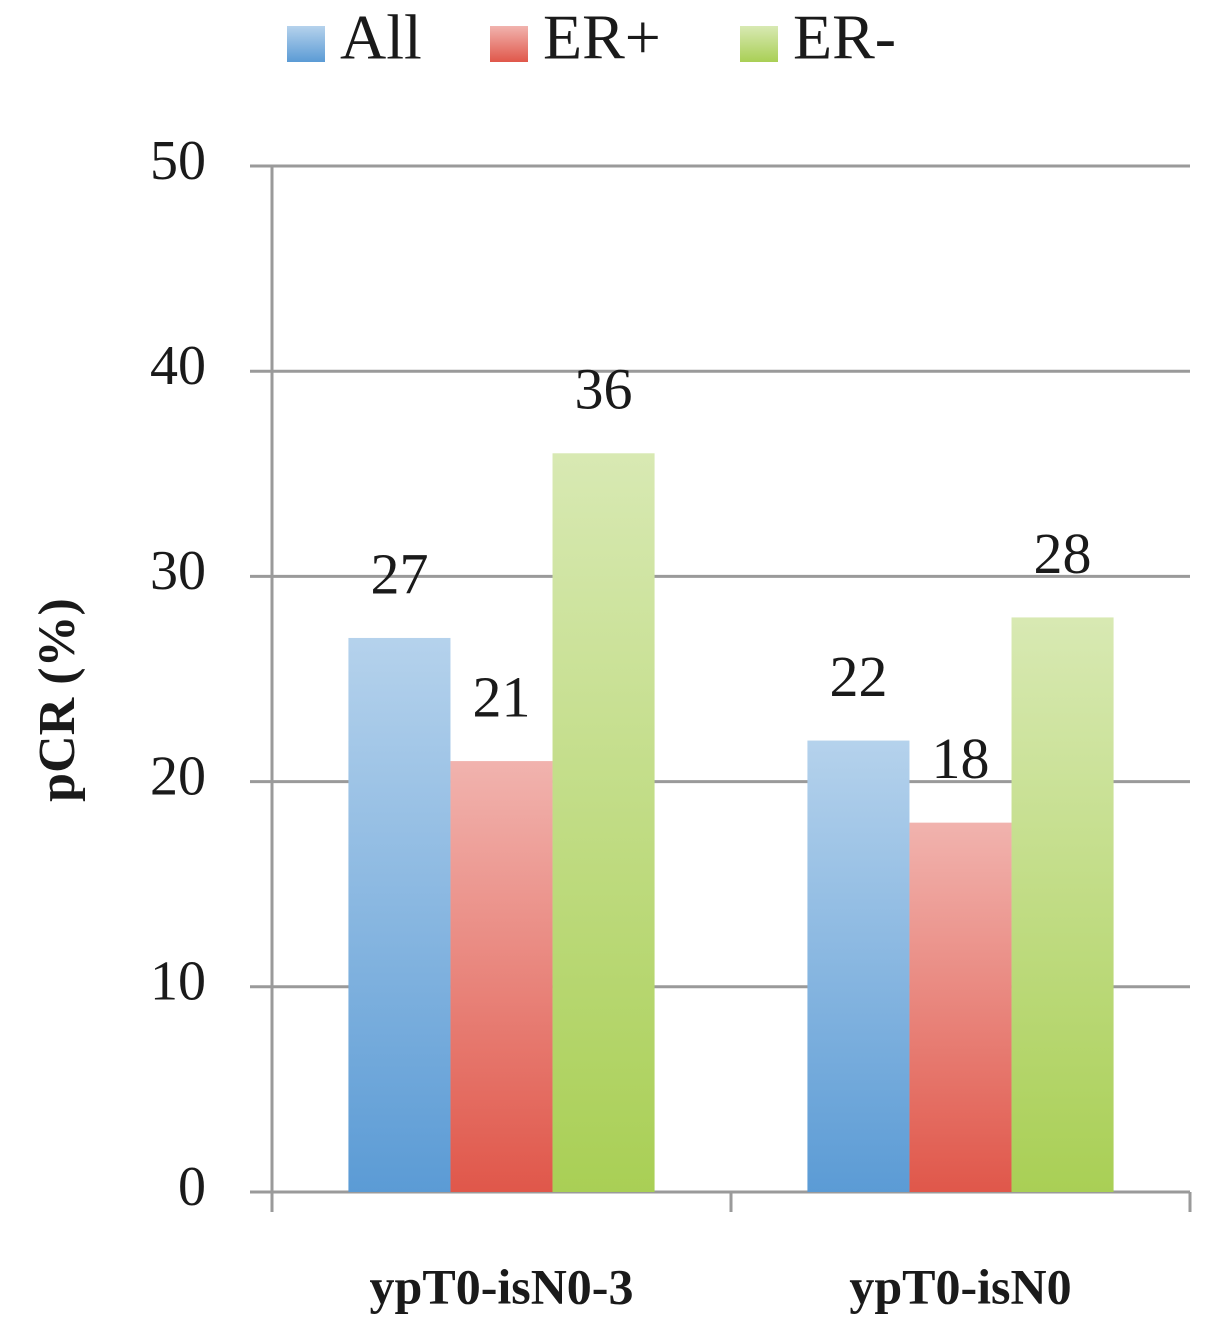 The width and height of the screenshot is (1205, 1331). What do you see at coordinates (960, 1286) in the screenshot?
I see `x-tick-label: ypT0-isN0` at bounding box center [960, 1286].